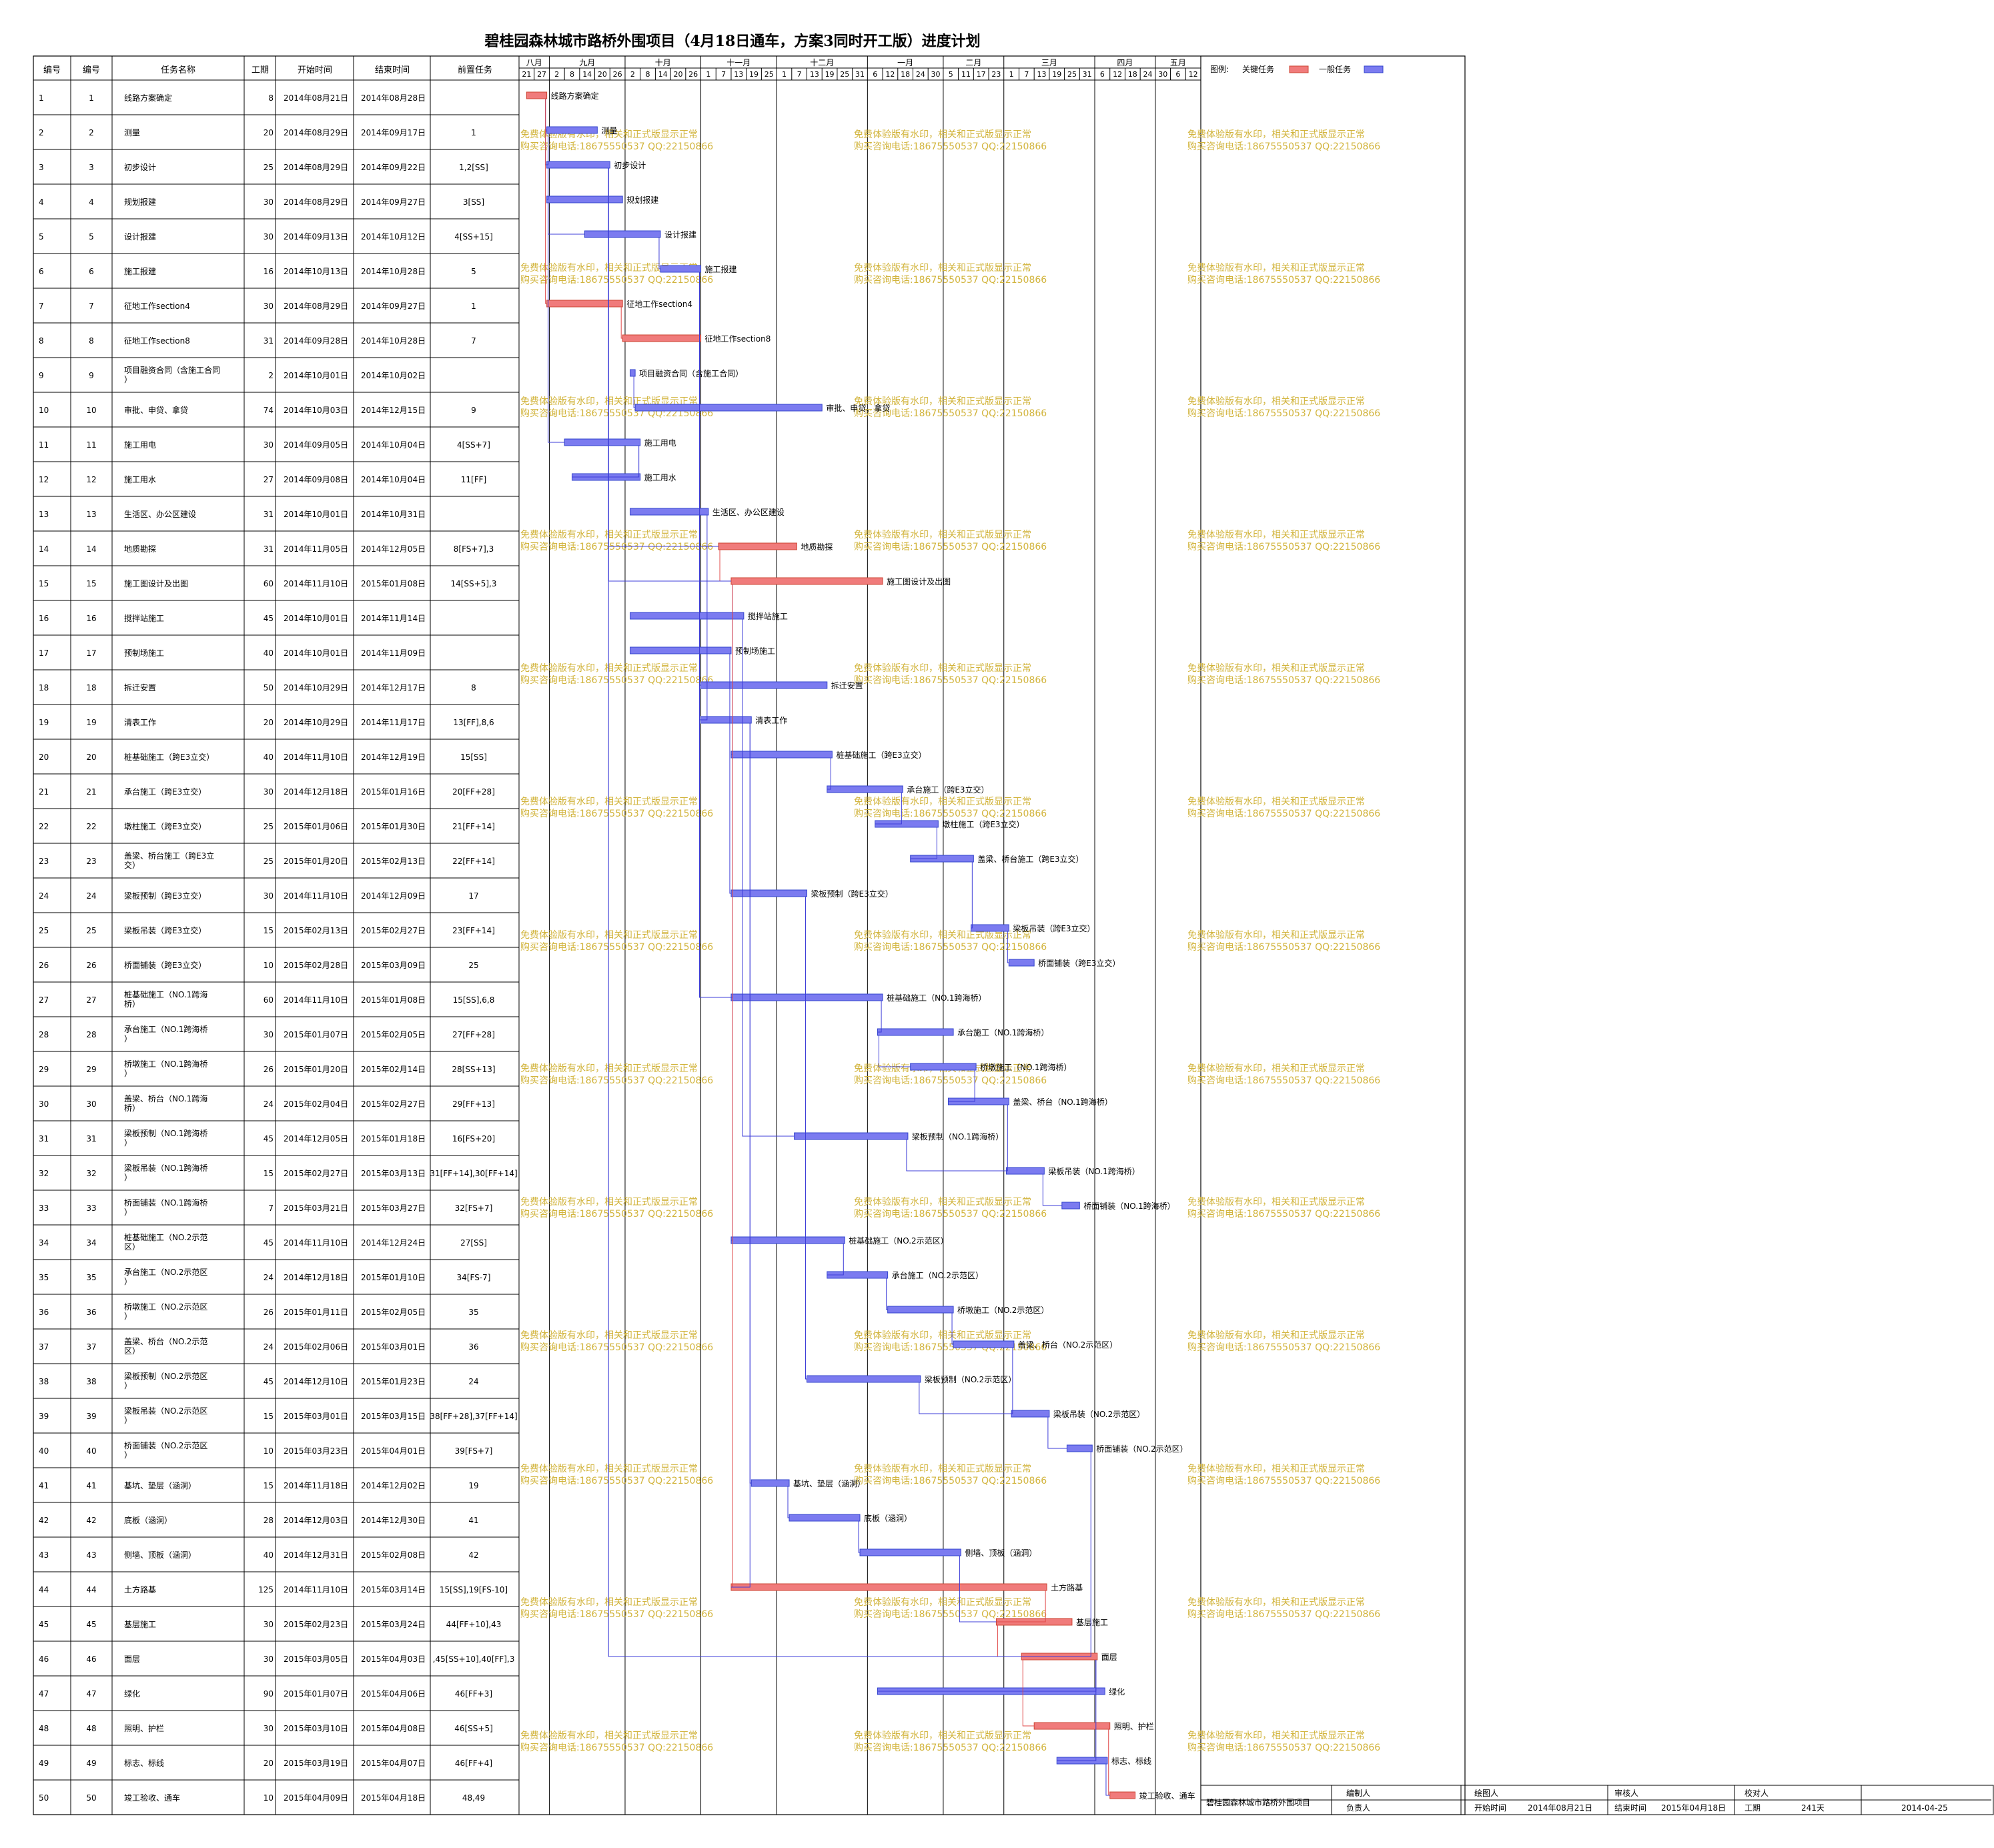 The width and height of the screenshot is (1994, 1848). I want to click on month-label: 十二月, so click(822, 62).